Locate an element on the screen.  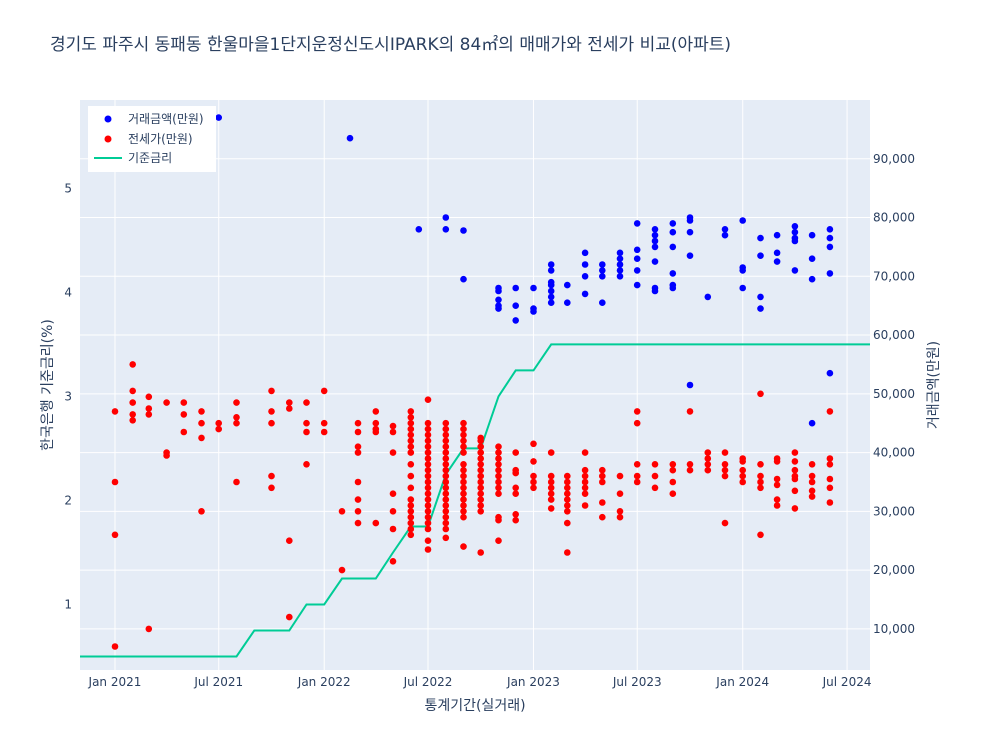
x-tick-label: Jan 2021 is located at coordinates (115, 682).